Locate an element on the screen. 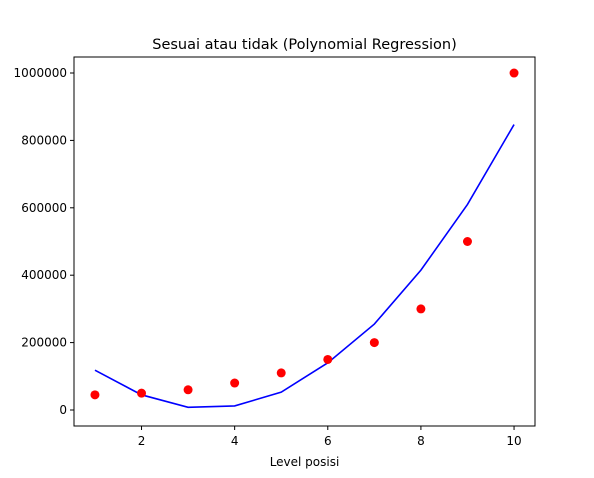  x-axis: 2 4 6 8 10 is located at coordinates (330, 437).